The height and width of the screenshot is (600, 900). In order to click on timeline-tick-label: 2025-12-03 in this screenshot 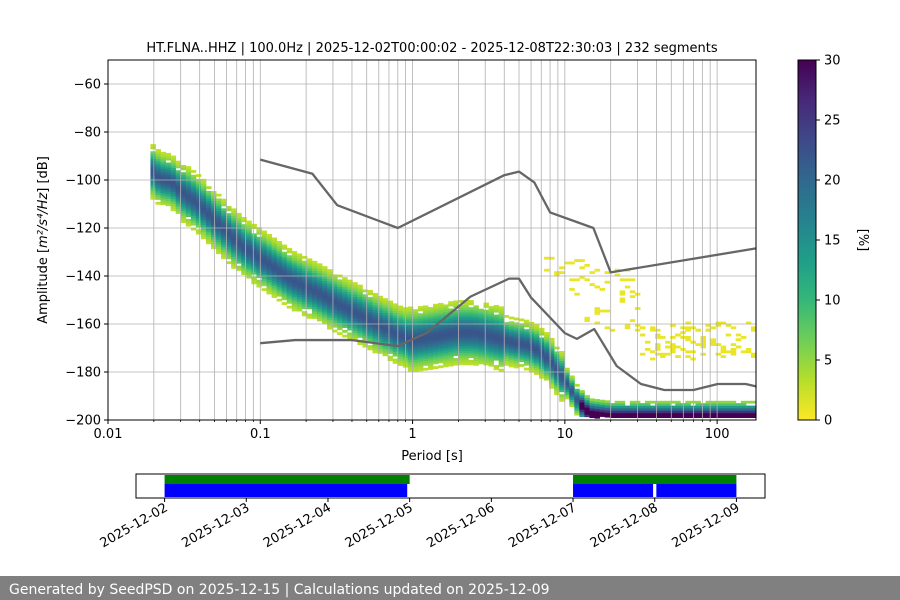, I will do `click(215, 525)`.